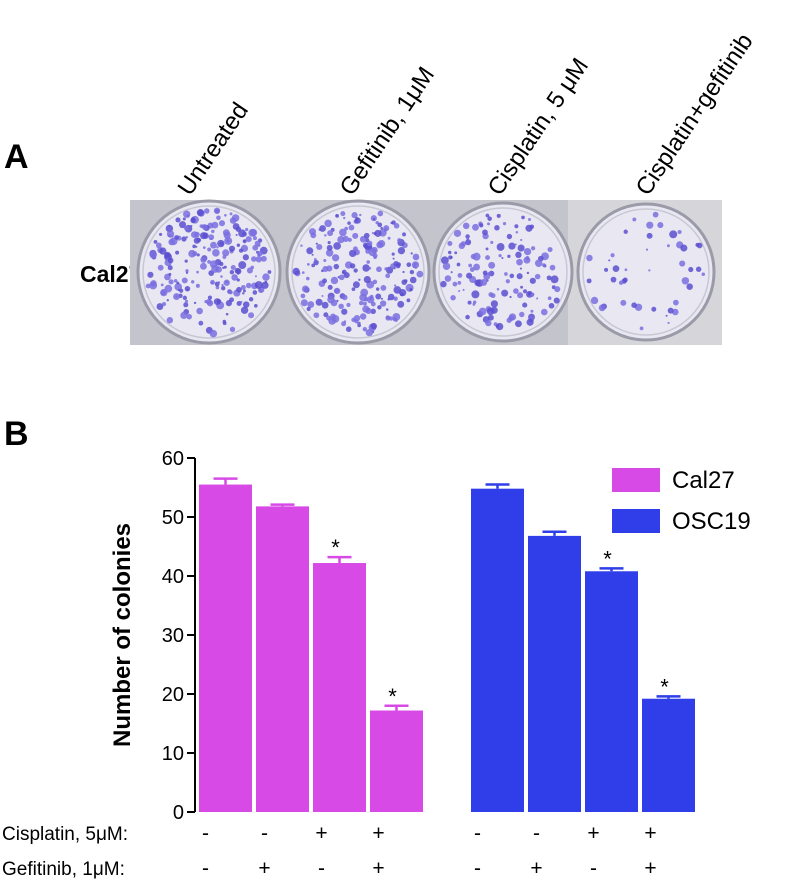 This screenshot has height=887, width=786. Describe the element at coordinates (664, 686) in the screenshot. I see `significance-marker: *` at that location.